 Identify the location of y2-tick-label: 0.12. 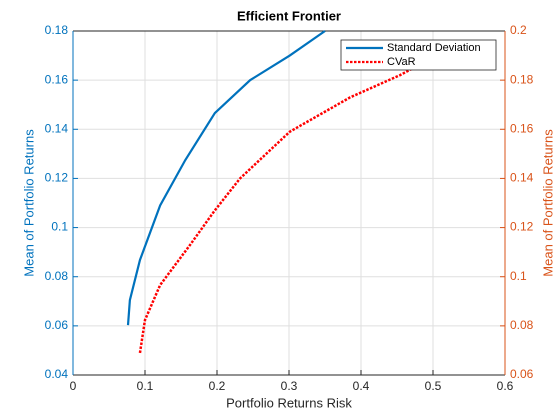
(522, 227).